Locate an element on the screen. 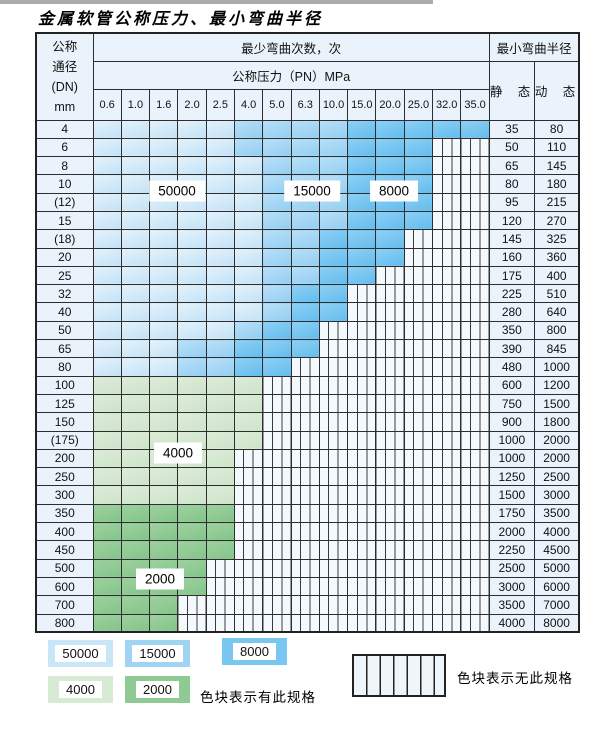 This screenshot has height=743, width=600. table-row: 300 1500 3000 is located at coordinates (307, 495).